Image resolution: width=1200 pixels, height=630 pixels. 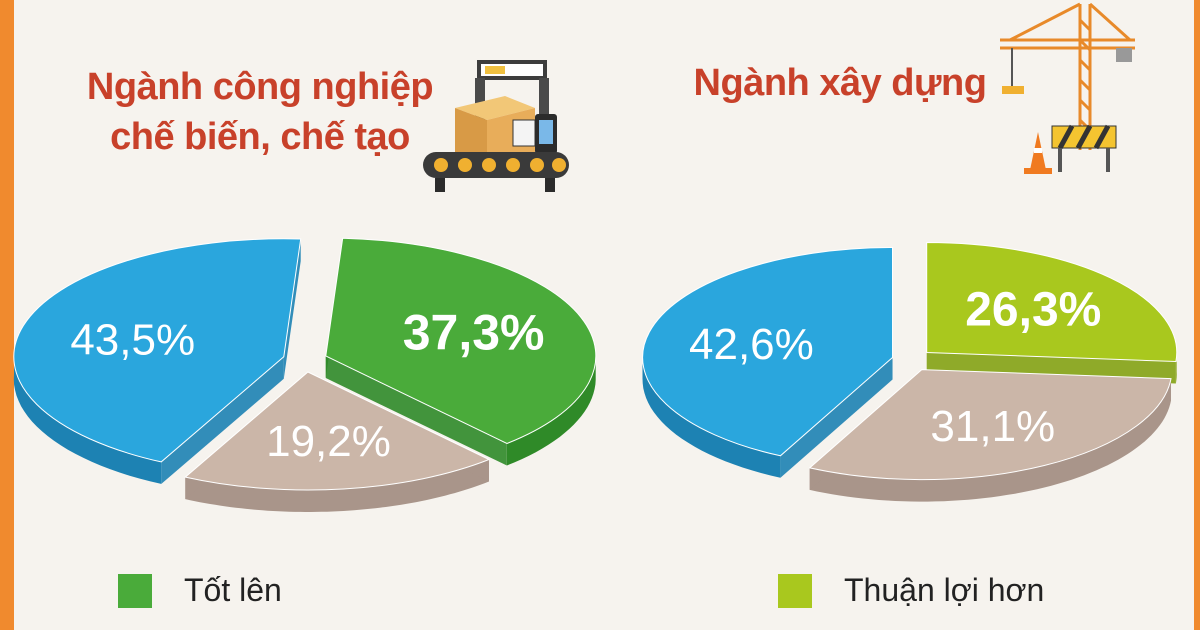 I want to click on conveyor-box-icon, so click(x=496, y=126).